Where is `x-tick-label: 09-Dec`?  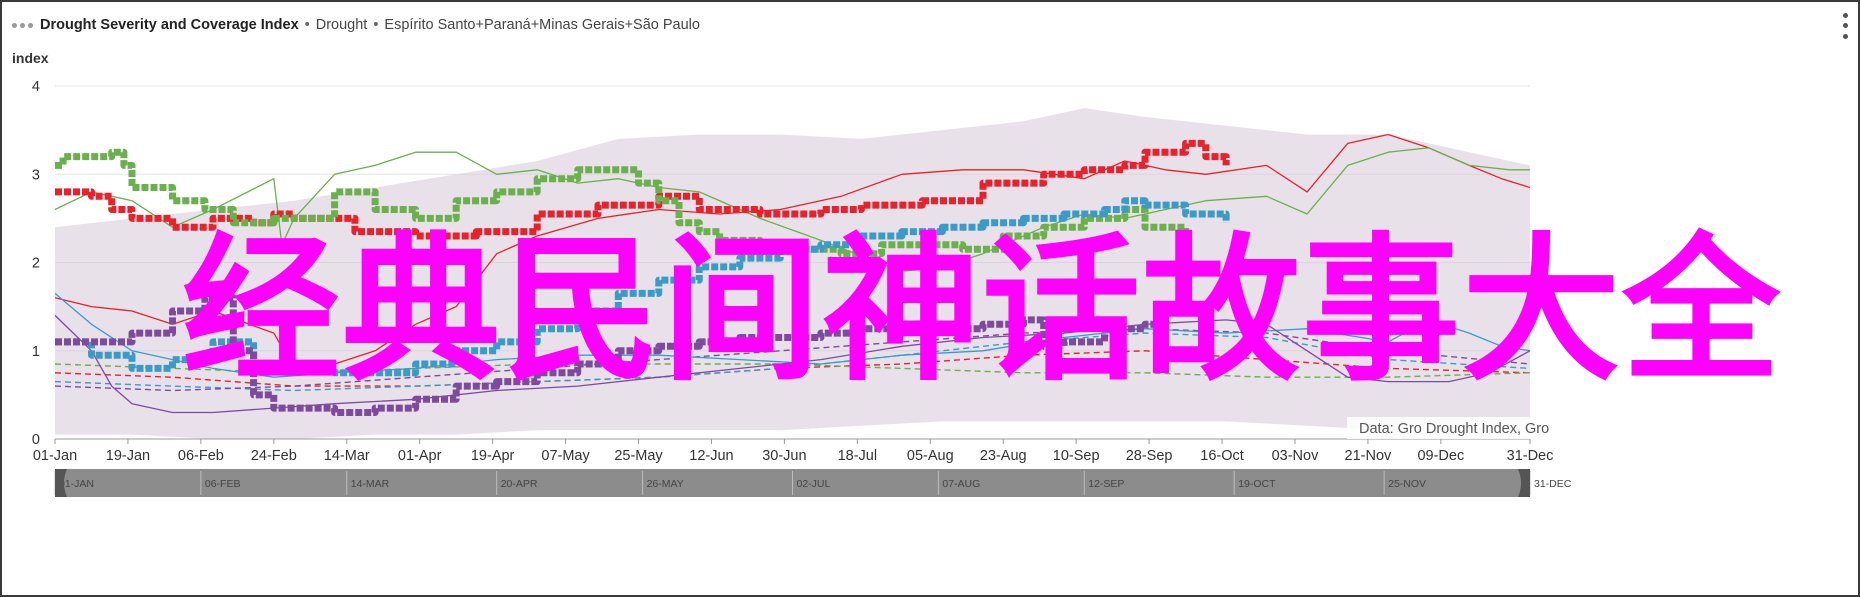 x-tick-label: 09-Dec is located at coordinates (1440, 456).